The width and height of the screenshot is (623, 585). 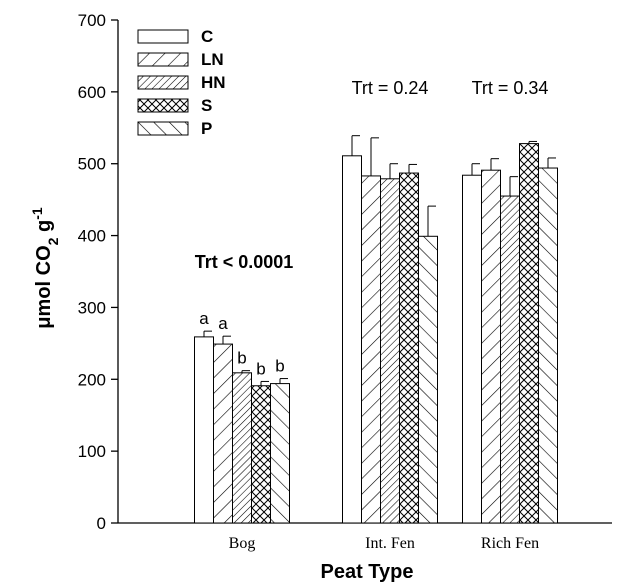 What do you see at coordinates (92, 451) in the screenshot?
I see `y-tick-label: 100` at bounding box center [92, 451].